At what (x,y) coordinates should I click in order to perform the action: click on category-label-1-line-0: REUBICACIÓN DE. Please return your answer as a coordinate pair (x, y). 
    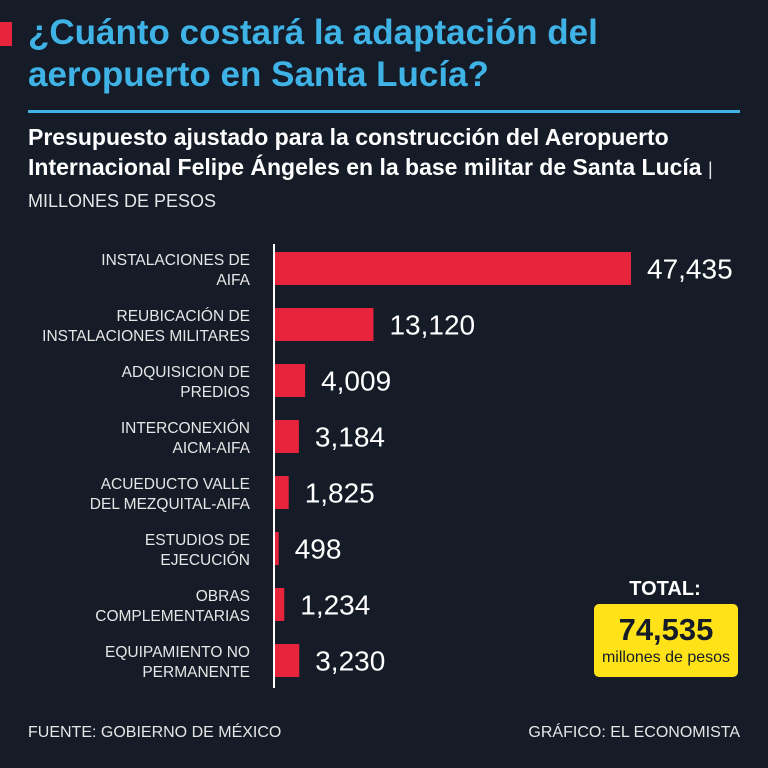
    Looking at the image, I should click on (184, 316).